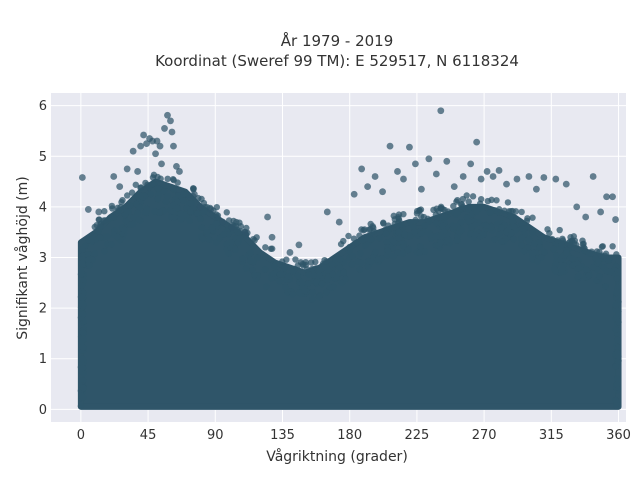 The height and width of the screenshot is (480, 640). I want to click on x-tick-label: 270, so click(484, 435).